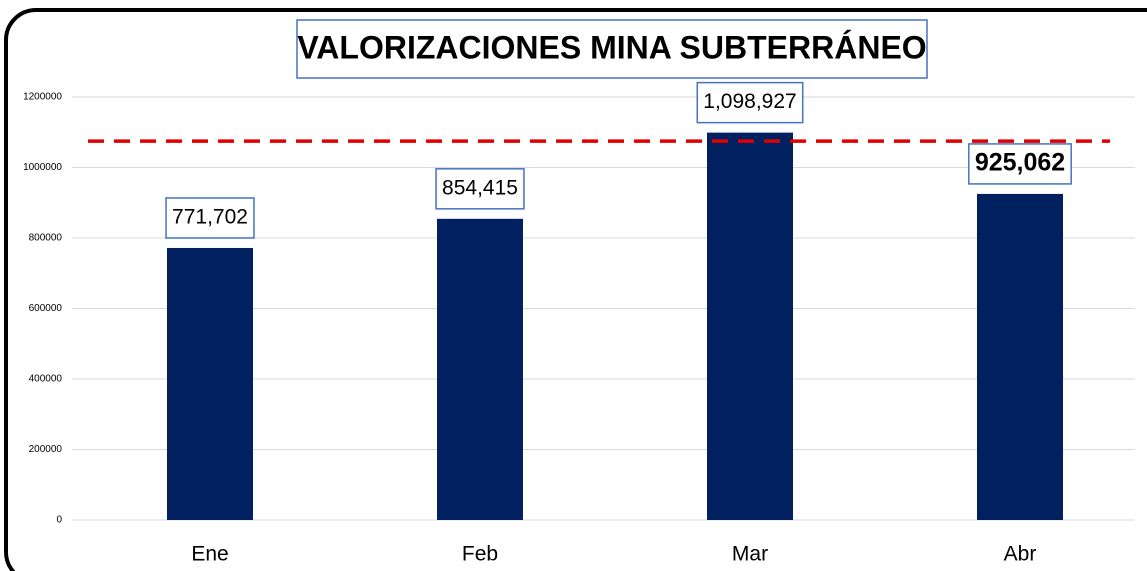  What do you see at coordinates (46, 308) in the screenshot?
I see `y-tick-label: 600000` at bounding box center [46, 308].